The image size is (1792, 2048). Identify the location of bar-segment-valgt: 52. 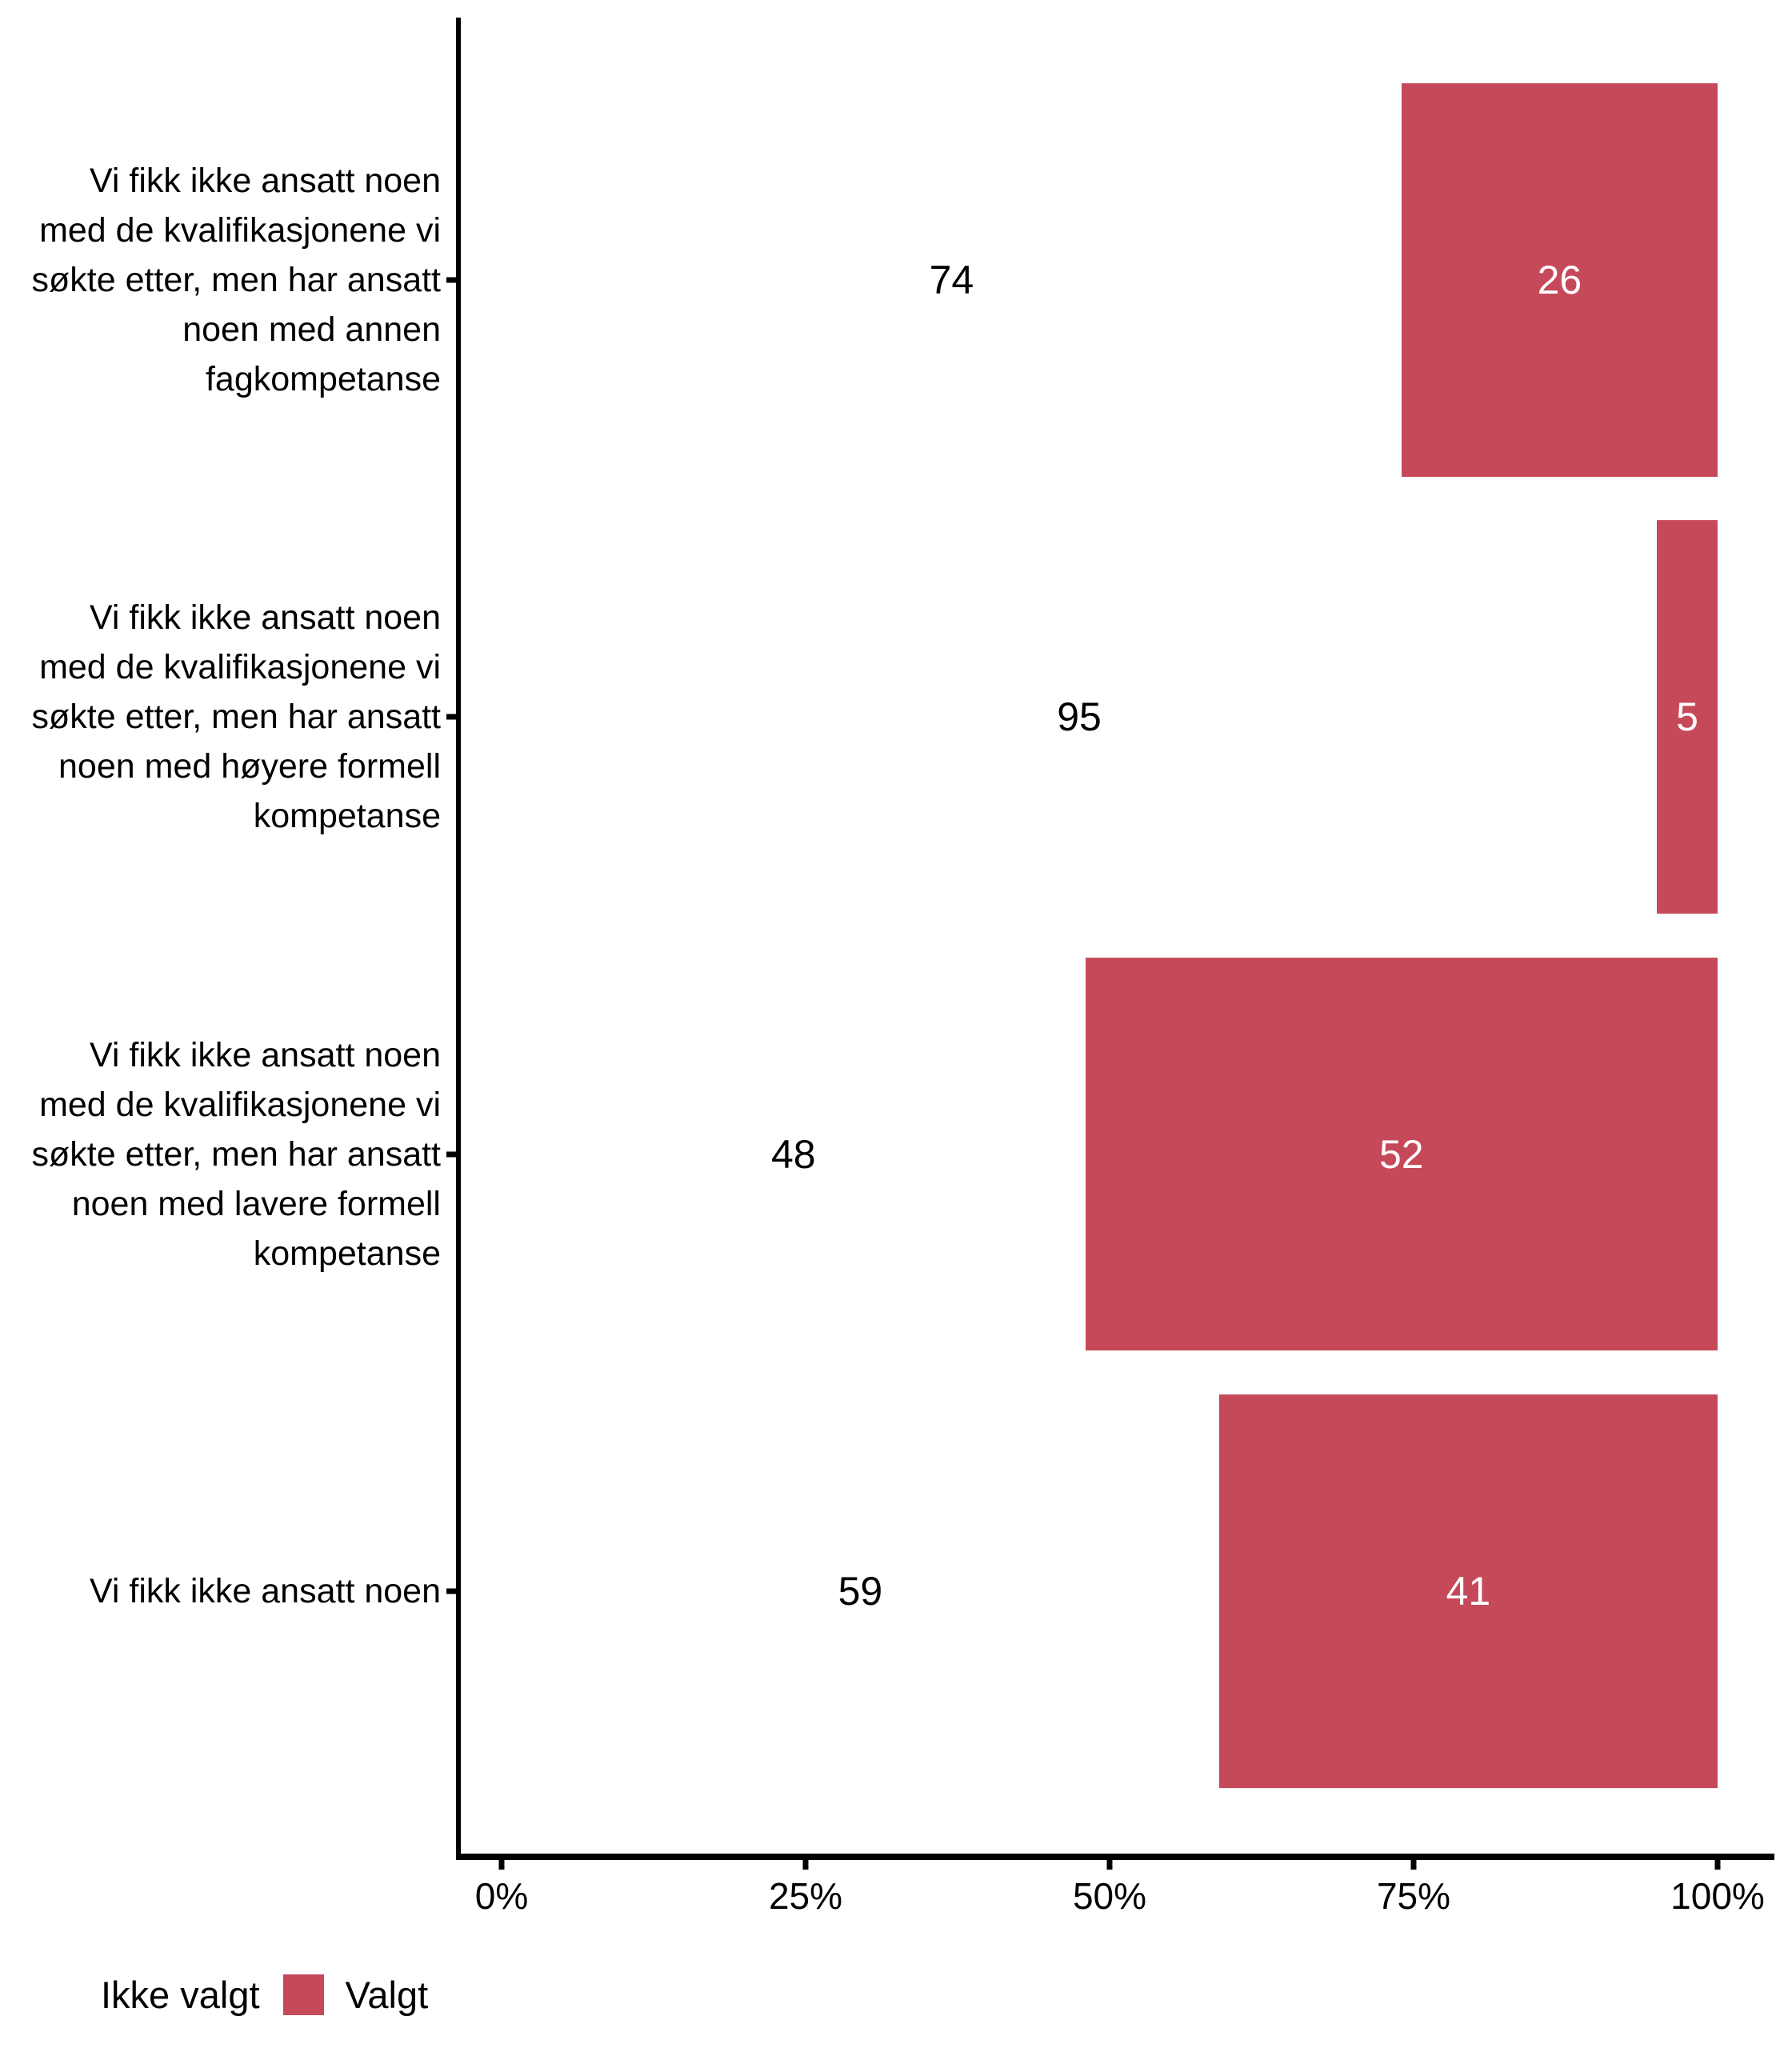
(1401, 1154).